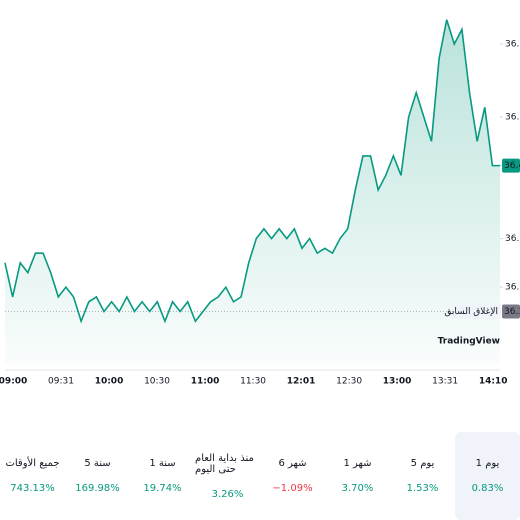 This screenshot has width=520, height=520. What do you see at coordinates (32, 463) in the screenshot?
I see `stat-period: جميع الأوقات` at bounding box center [32, 463].